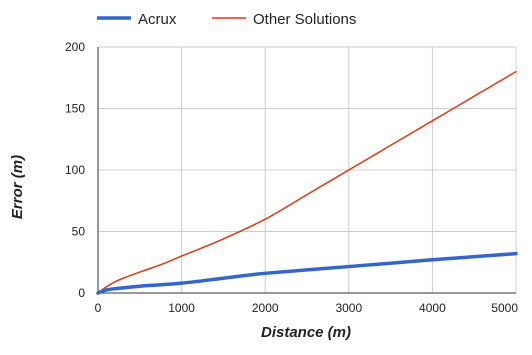 The width and height of the screenshot is (532, 355). I want to click on legend: Acrux Other Solutions, so click(226, 19).